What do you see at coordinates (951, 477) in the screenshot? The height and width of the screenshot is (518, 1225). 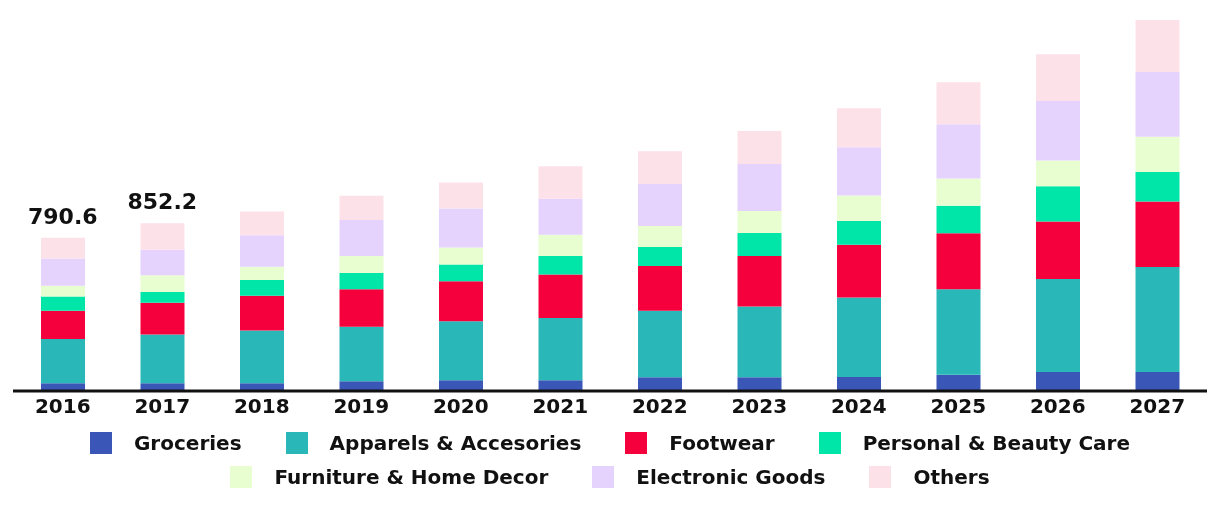 I see `legend-label: Others` at bounding box center [951, 477].